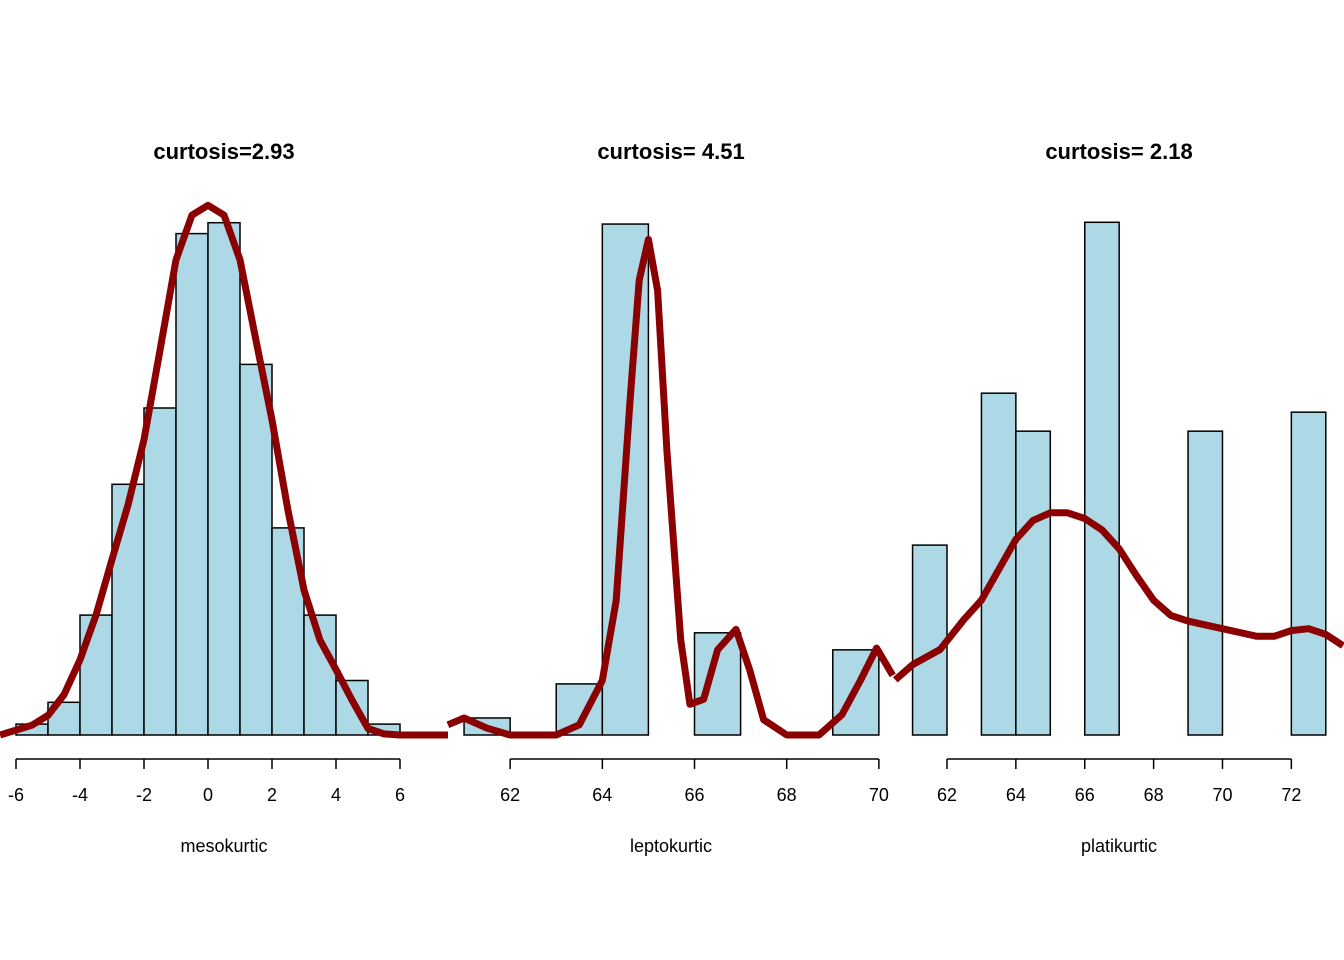 The height and width of the screenshot is (960, 1344). Describe the element at coordinates (670, 151) in the screenshot. I see `chart-title: curtosis= 4.51` at that location.